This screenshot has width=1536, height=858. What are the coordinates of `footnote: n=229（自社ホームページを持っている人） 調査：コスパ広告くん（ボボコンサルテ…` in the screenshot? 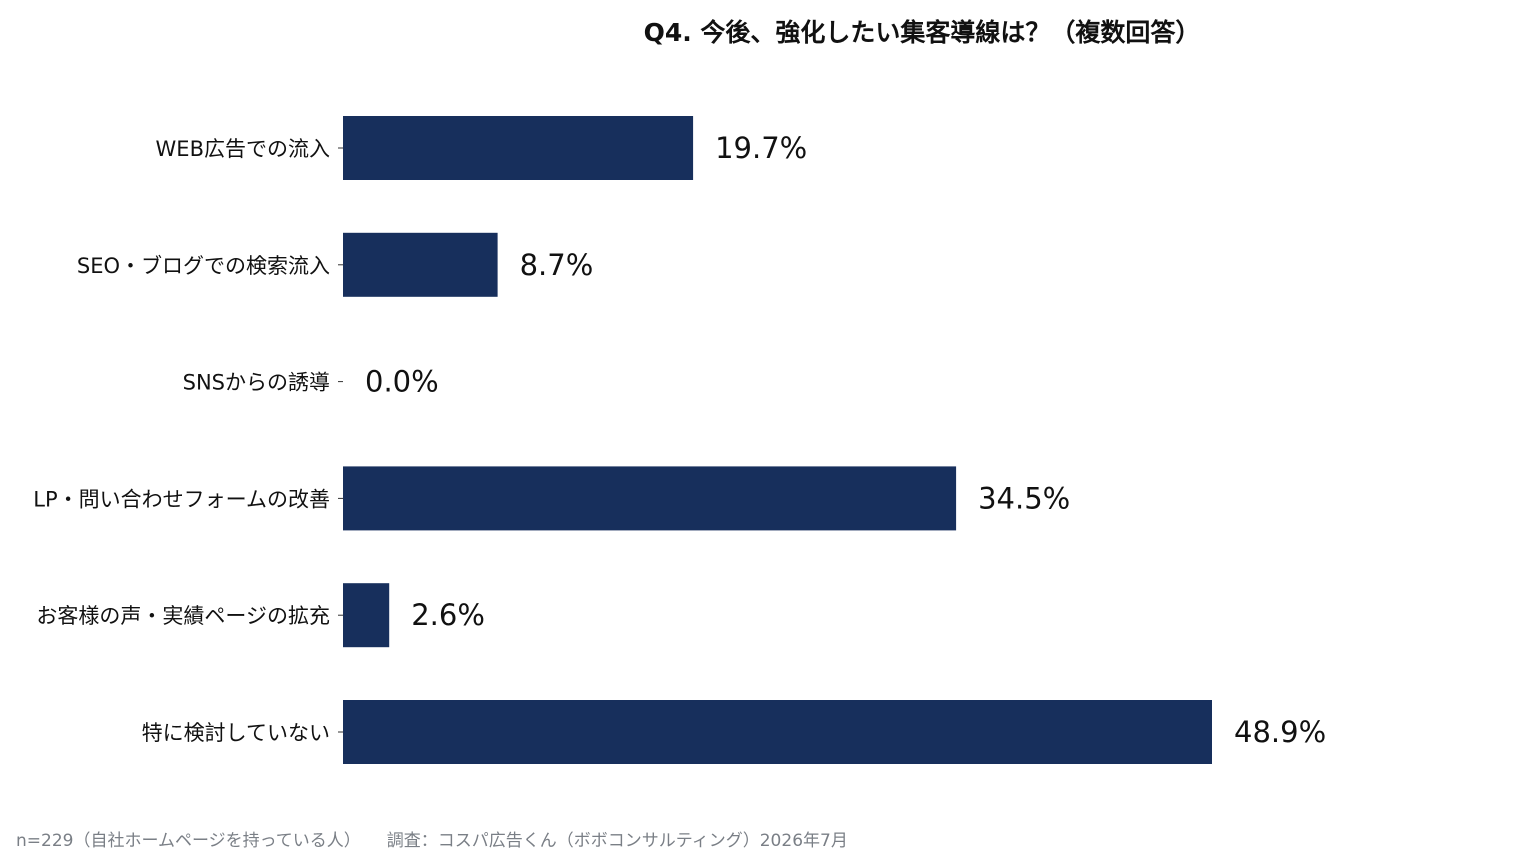 It's located at (432, 838).